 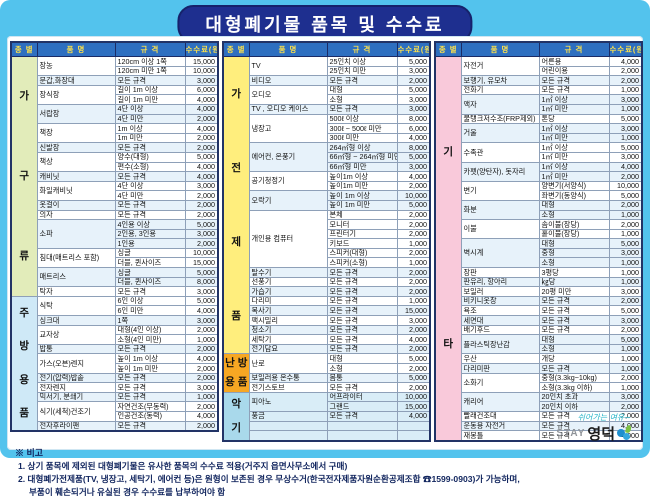 I want to click on fee-row: 오락기 높이 1m 이상 10,000, so click(x=327, y=200).